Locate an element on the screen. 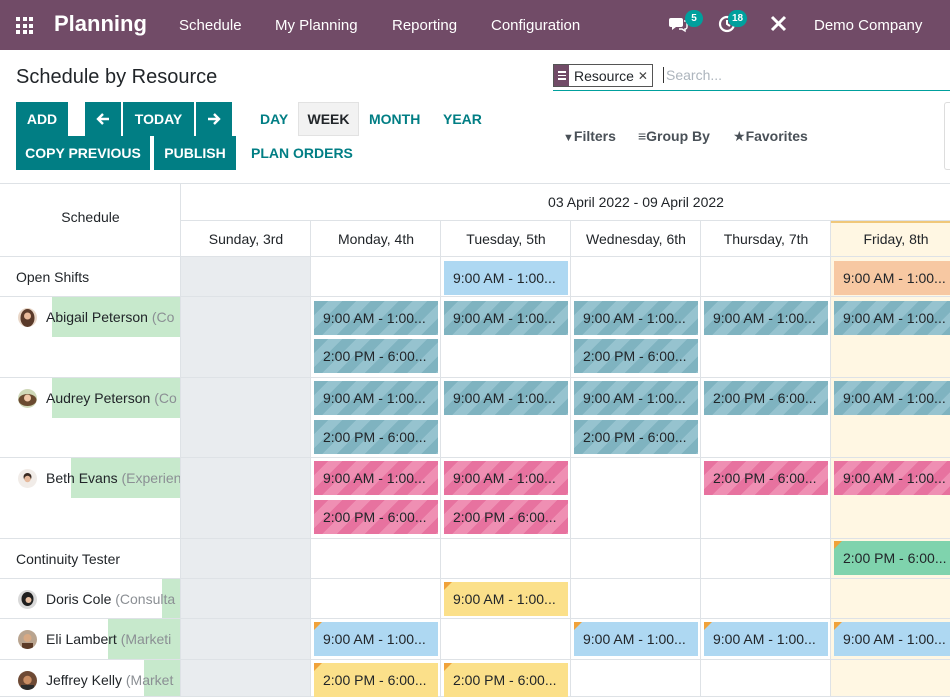  filters-dropdown: ▼Filters is located at coordinates (589, 136).